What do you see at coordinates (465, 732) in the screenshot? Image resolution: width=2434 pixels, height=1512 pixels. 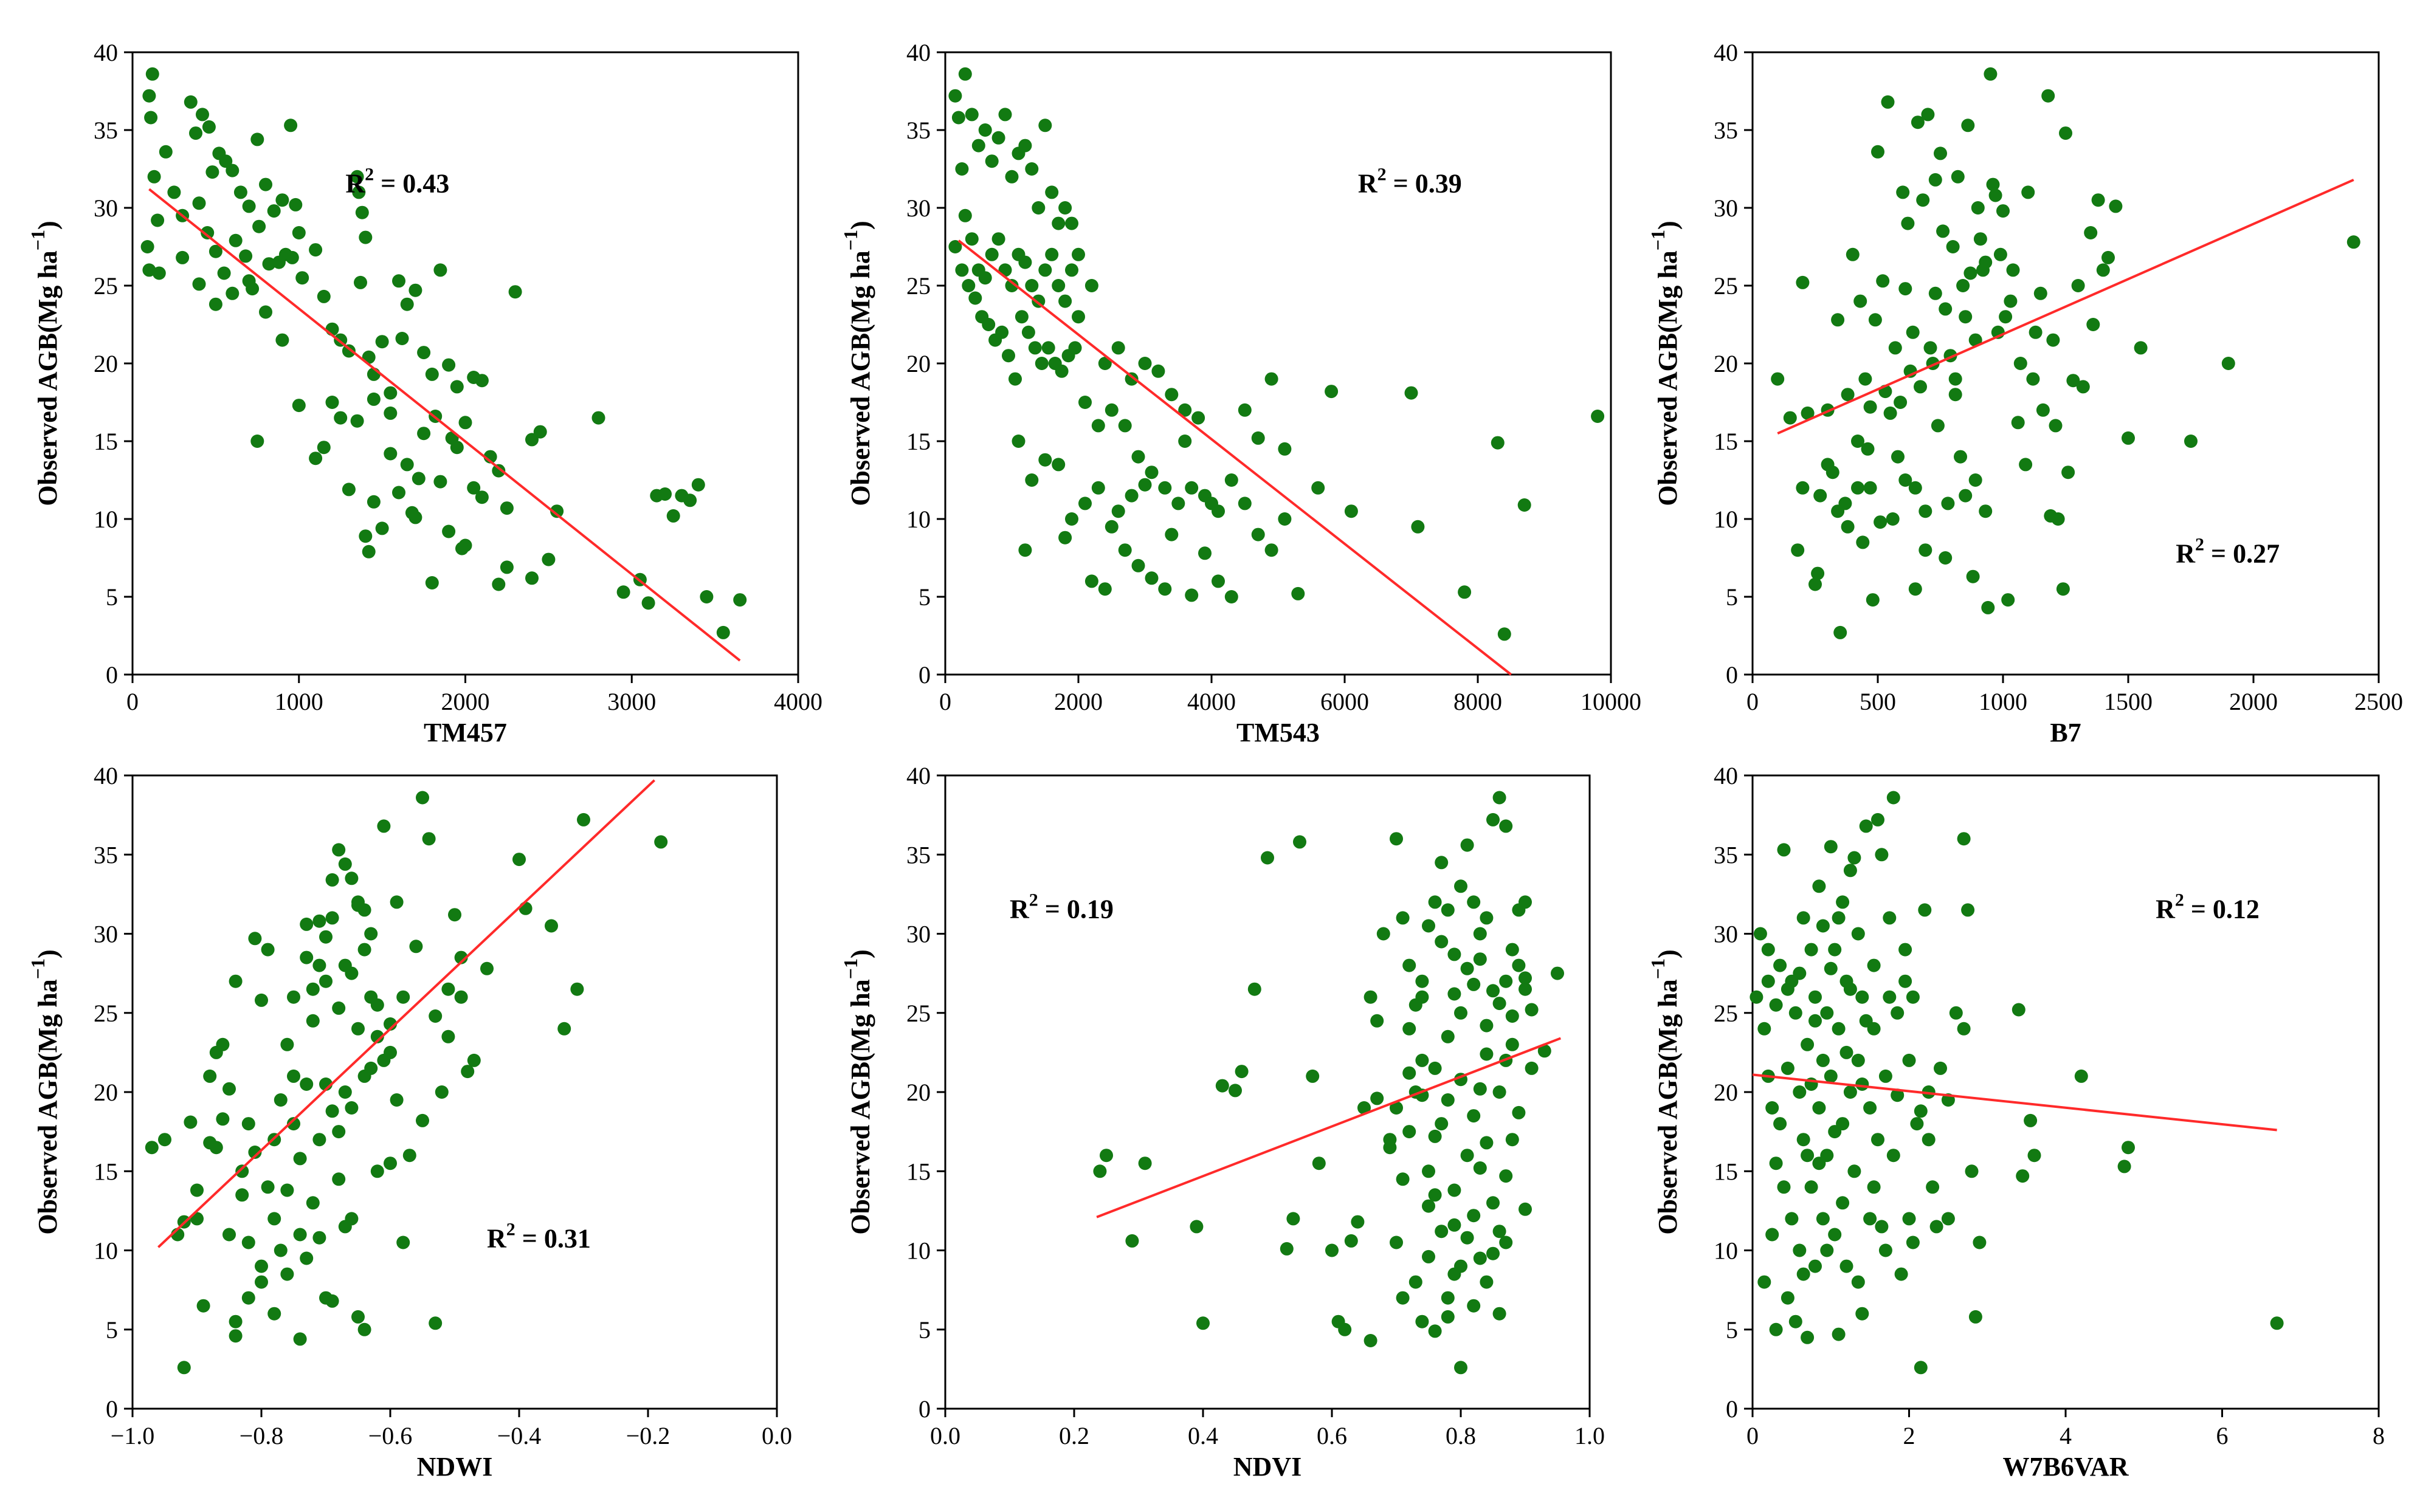 I see `x-axis-label: TM457` at bounding box center [465, 732].